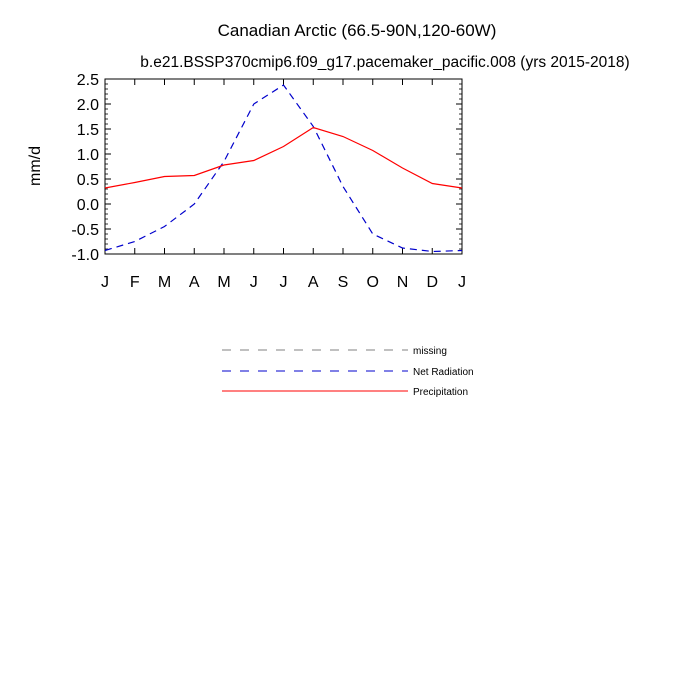 This screenshot has width=700, height=700. What do you see at coordinates (343, 282) in the screenshot?
I see `x-tick-label: S` at bounding box center [343, 282].